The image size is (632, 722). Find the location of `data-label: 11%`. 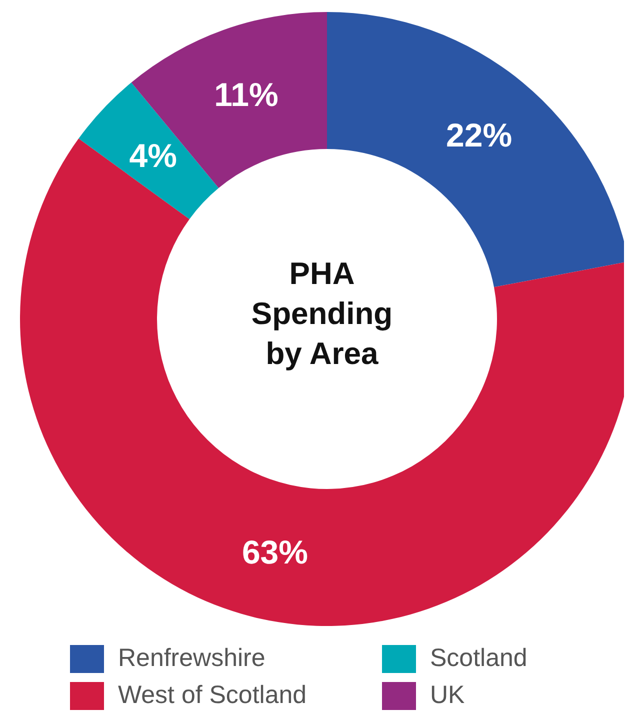

data-label: 11% is located at coordinates (246, 95).